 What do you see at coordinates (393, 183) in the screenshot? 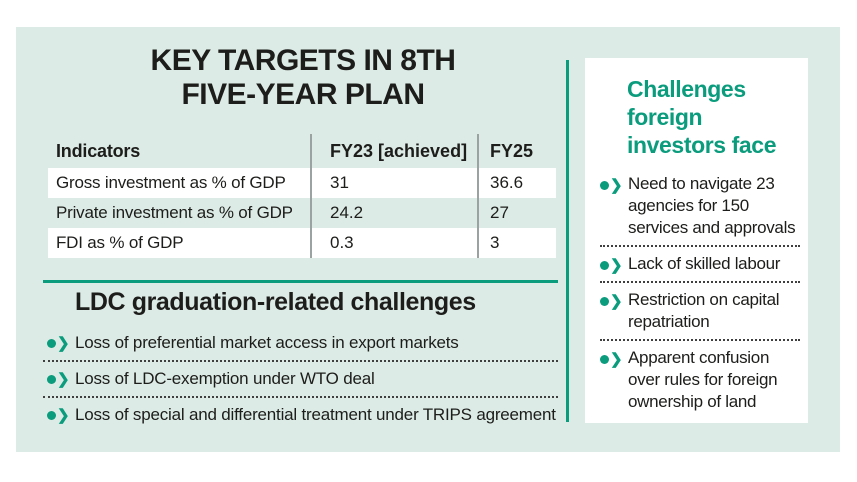
I see `table-cell-fy23: 31` at bounding box center [393, 183].